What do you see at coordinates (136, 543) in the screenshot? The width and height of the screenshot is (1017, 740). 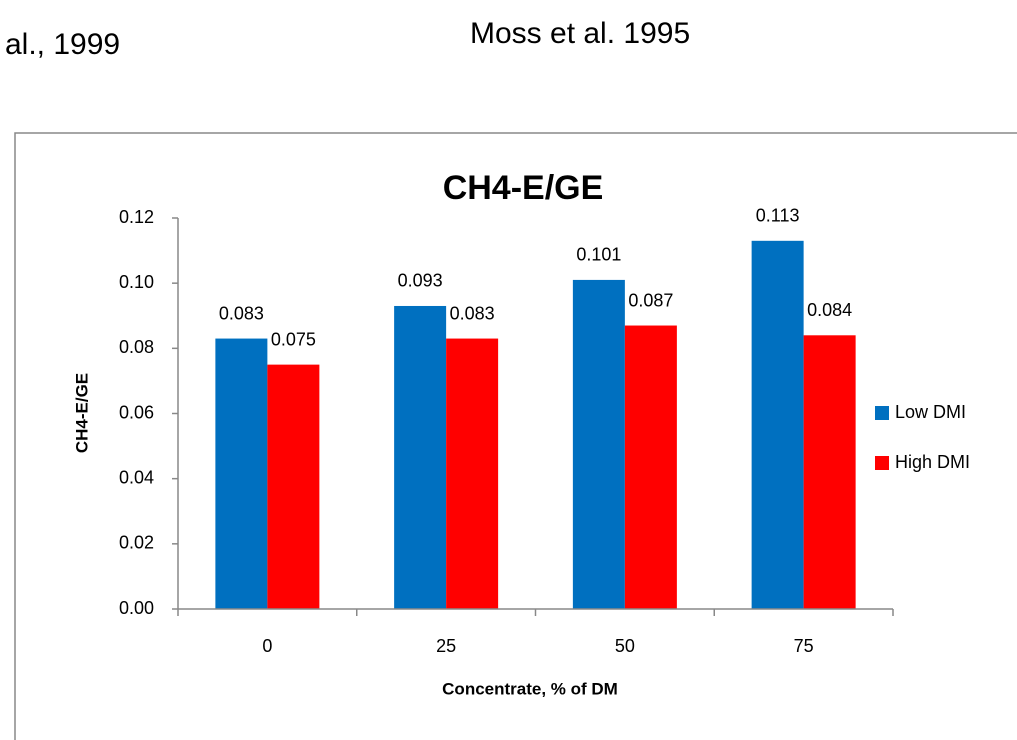 I see `y-tick-label: 0.02` at bounding box center [136, 543].